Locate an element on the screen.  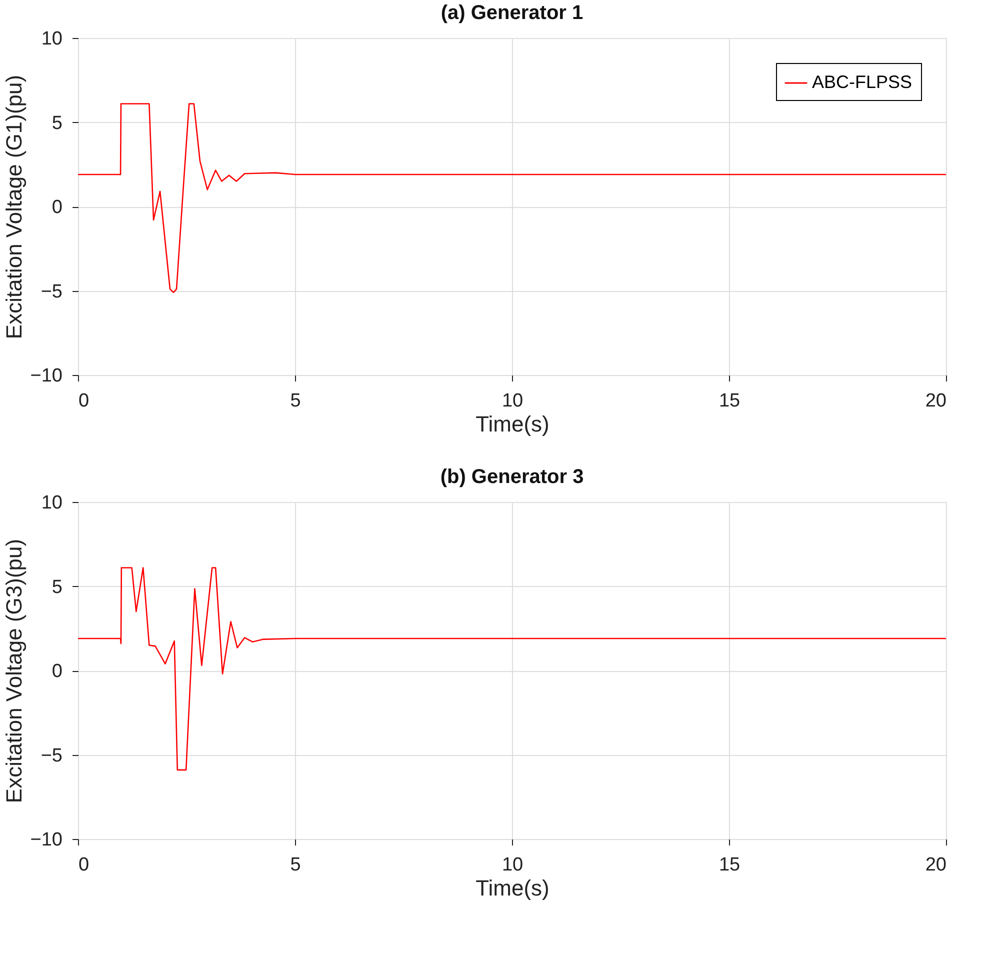
legend-label: ABC-FLPSS is located at coordinates (862, 82).